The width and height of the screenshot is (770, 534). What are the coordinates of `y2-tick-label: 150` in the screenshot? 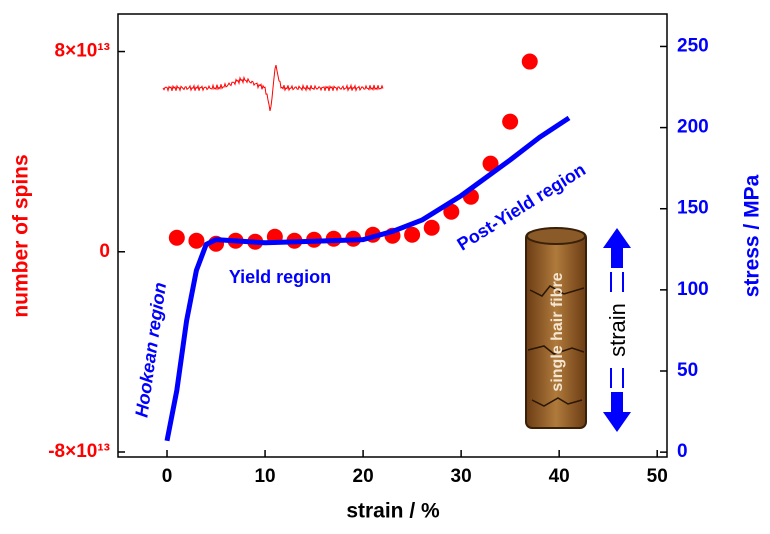 It's located at (693, 208).